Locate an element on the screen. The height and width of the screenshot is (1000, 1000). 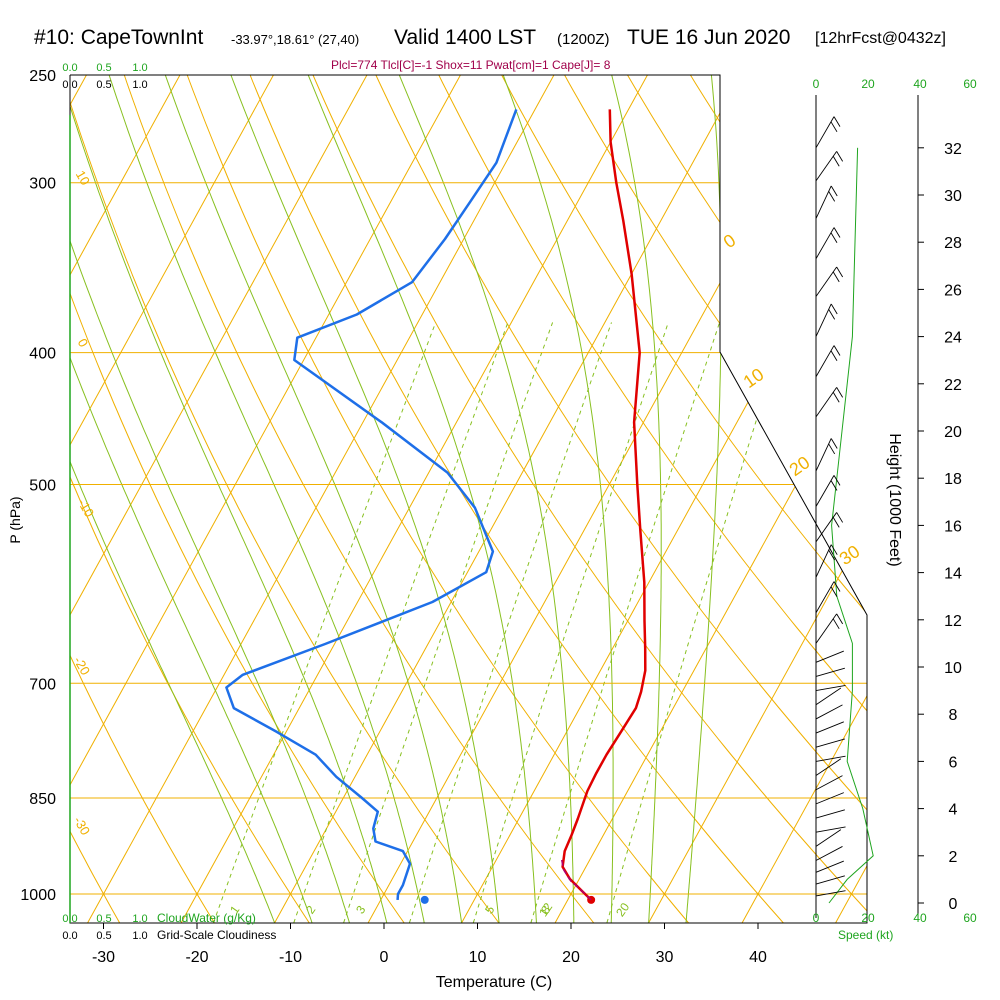
cloudiness-scale-bottom: 0.5 is located at coordinates (103, 936).